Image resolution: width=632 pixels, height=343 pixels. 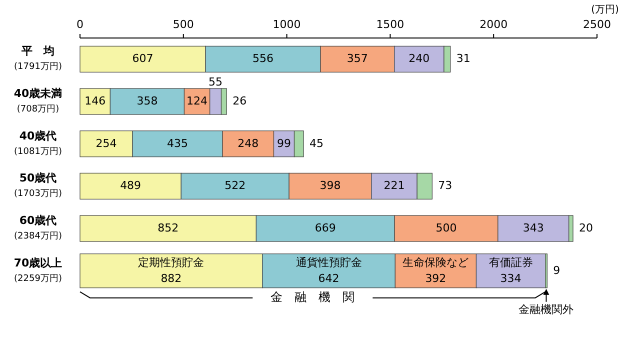 I want to click on x-tick-label: 1500, so click(x=390, y=25).